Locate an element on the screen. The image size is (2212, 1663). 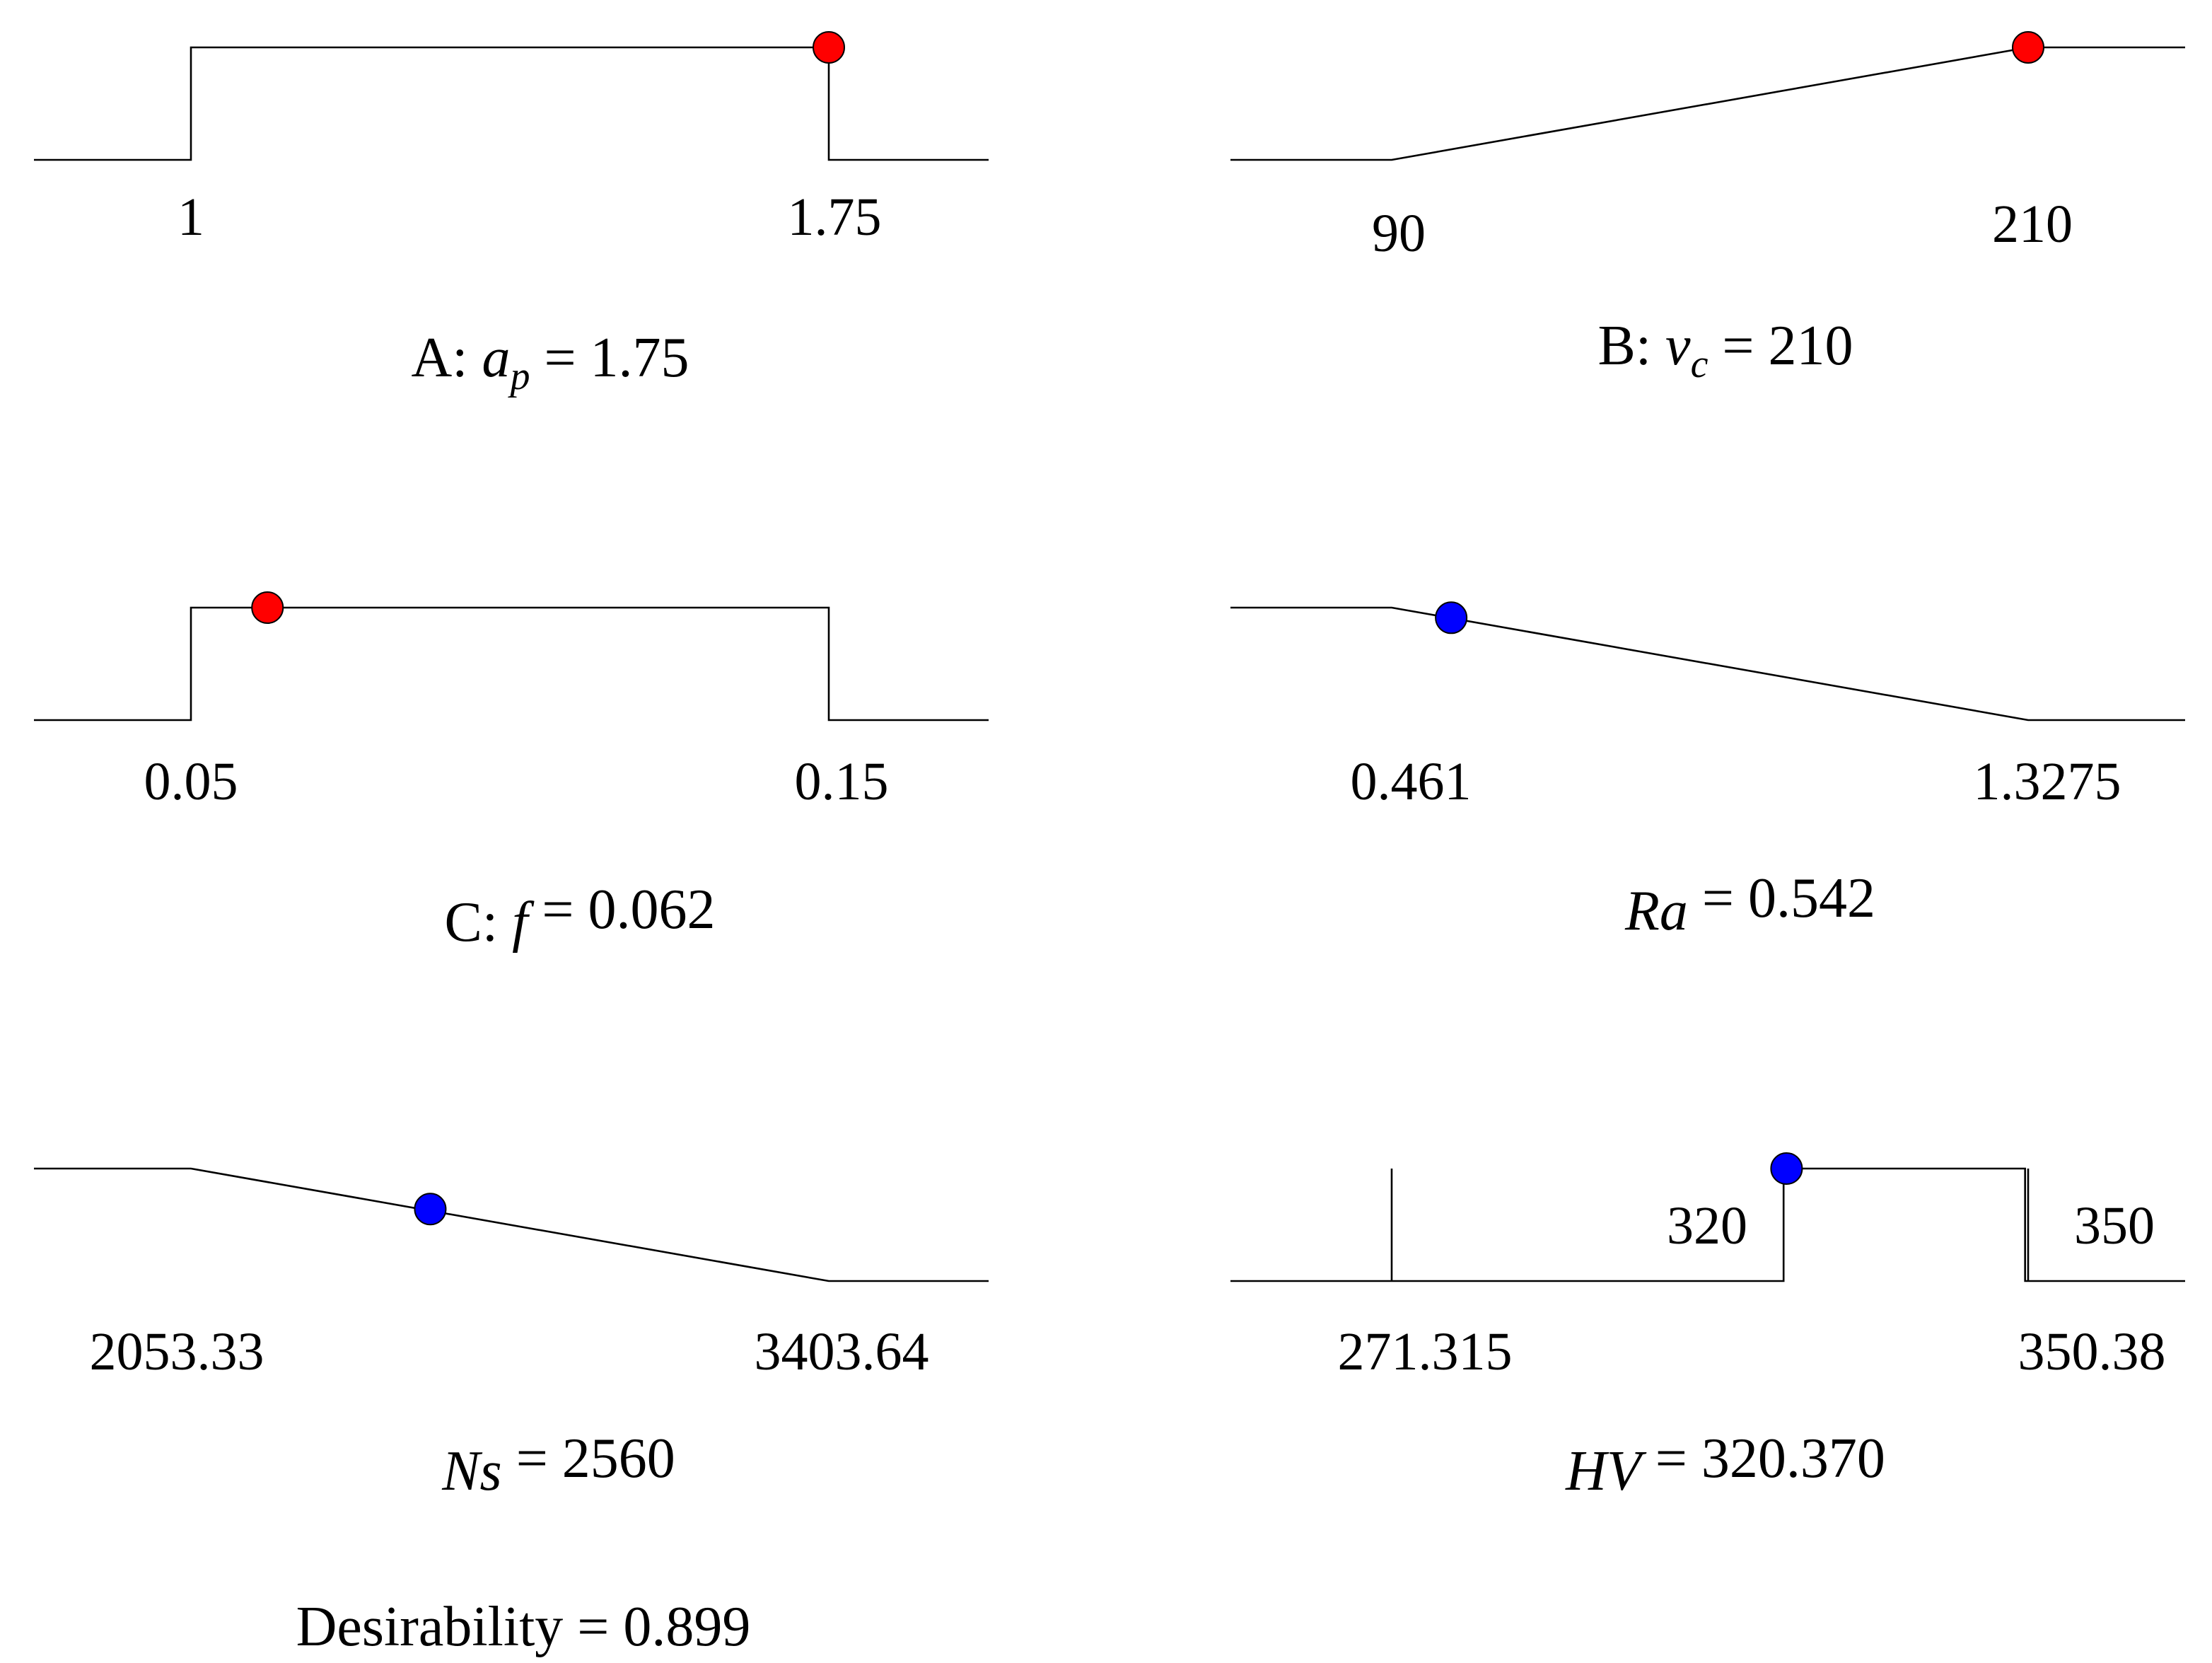
panel-a-caption: A: ap = 1.75 is located at coordinates (550, 362).